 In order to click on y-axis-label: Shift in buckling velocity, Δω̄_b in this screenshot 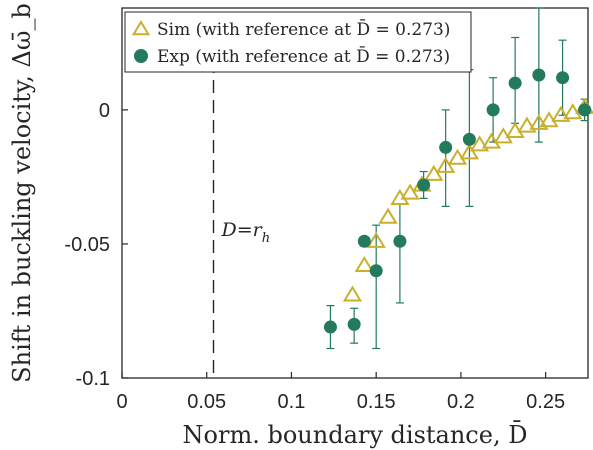, I will do `click(22, 193)`.